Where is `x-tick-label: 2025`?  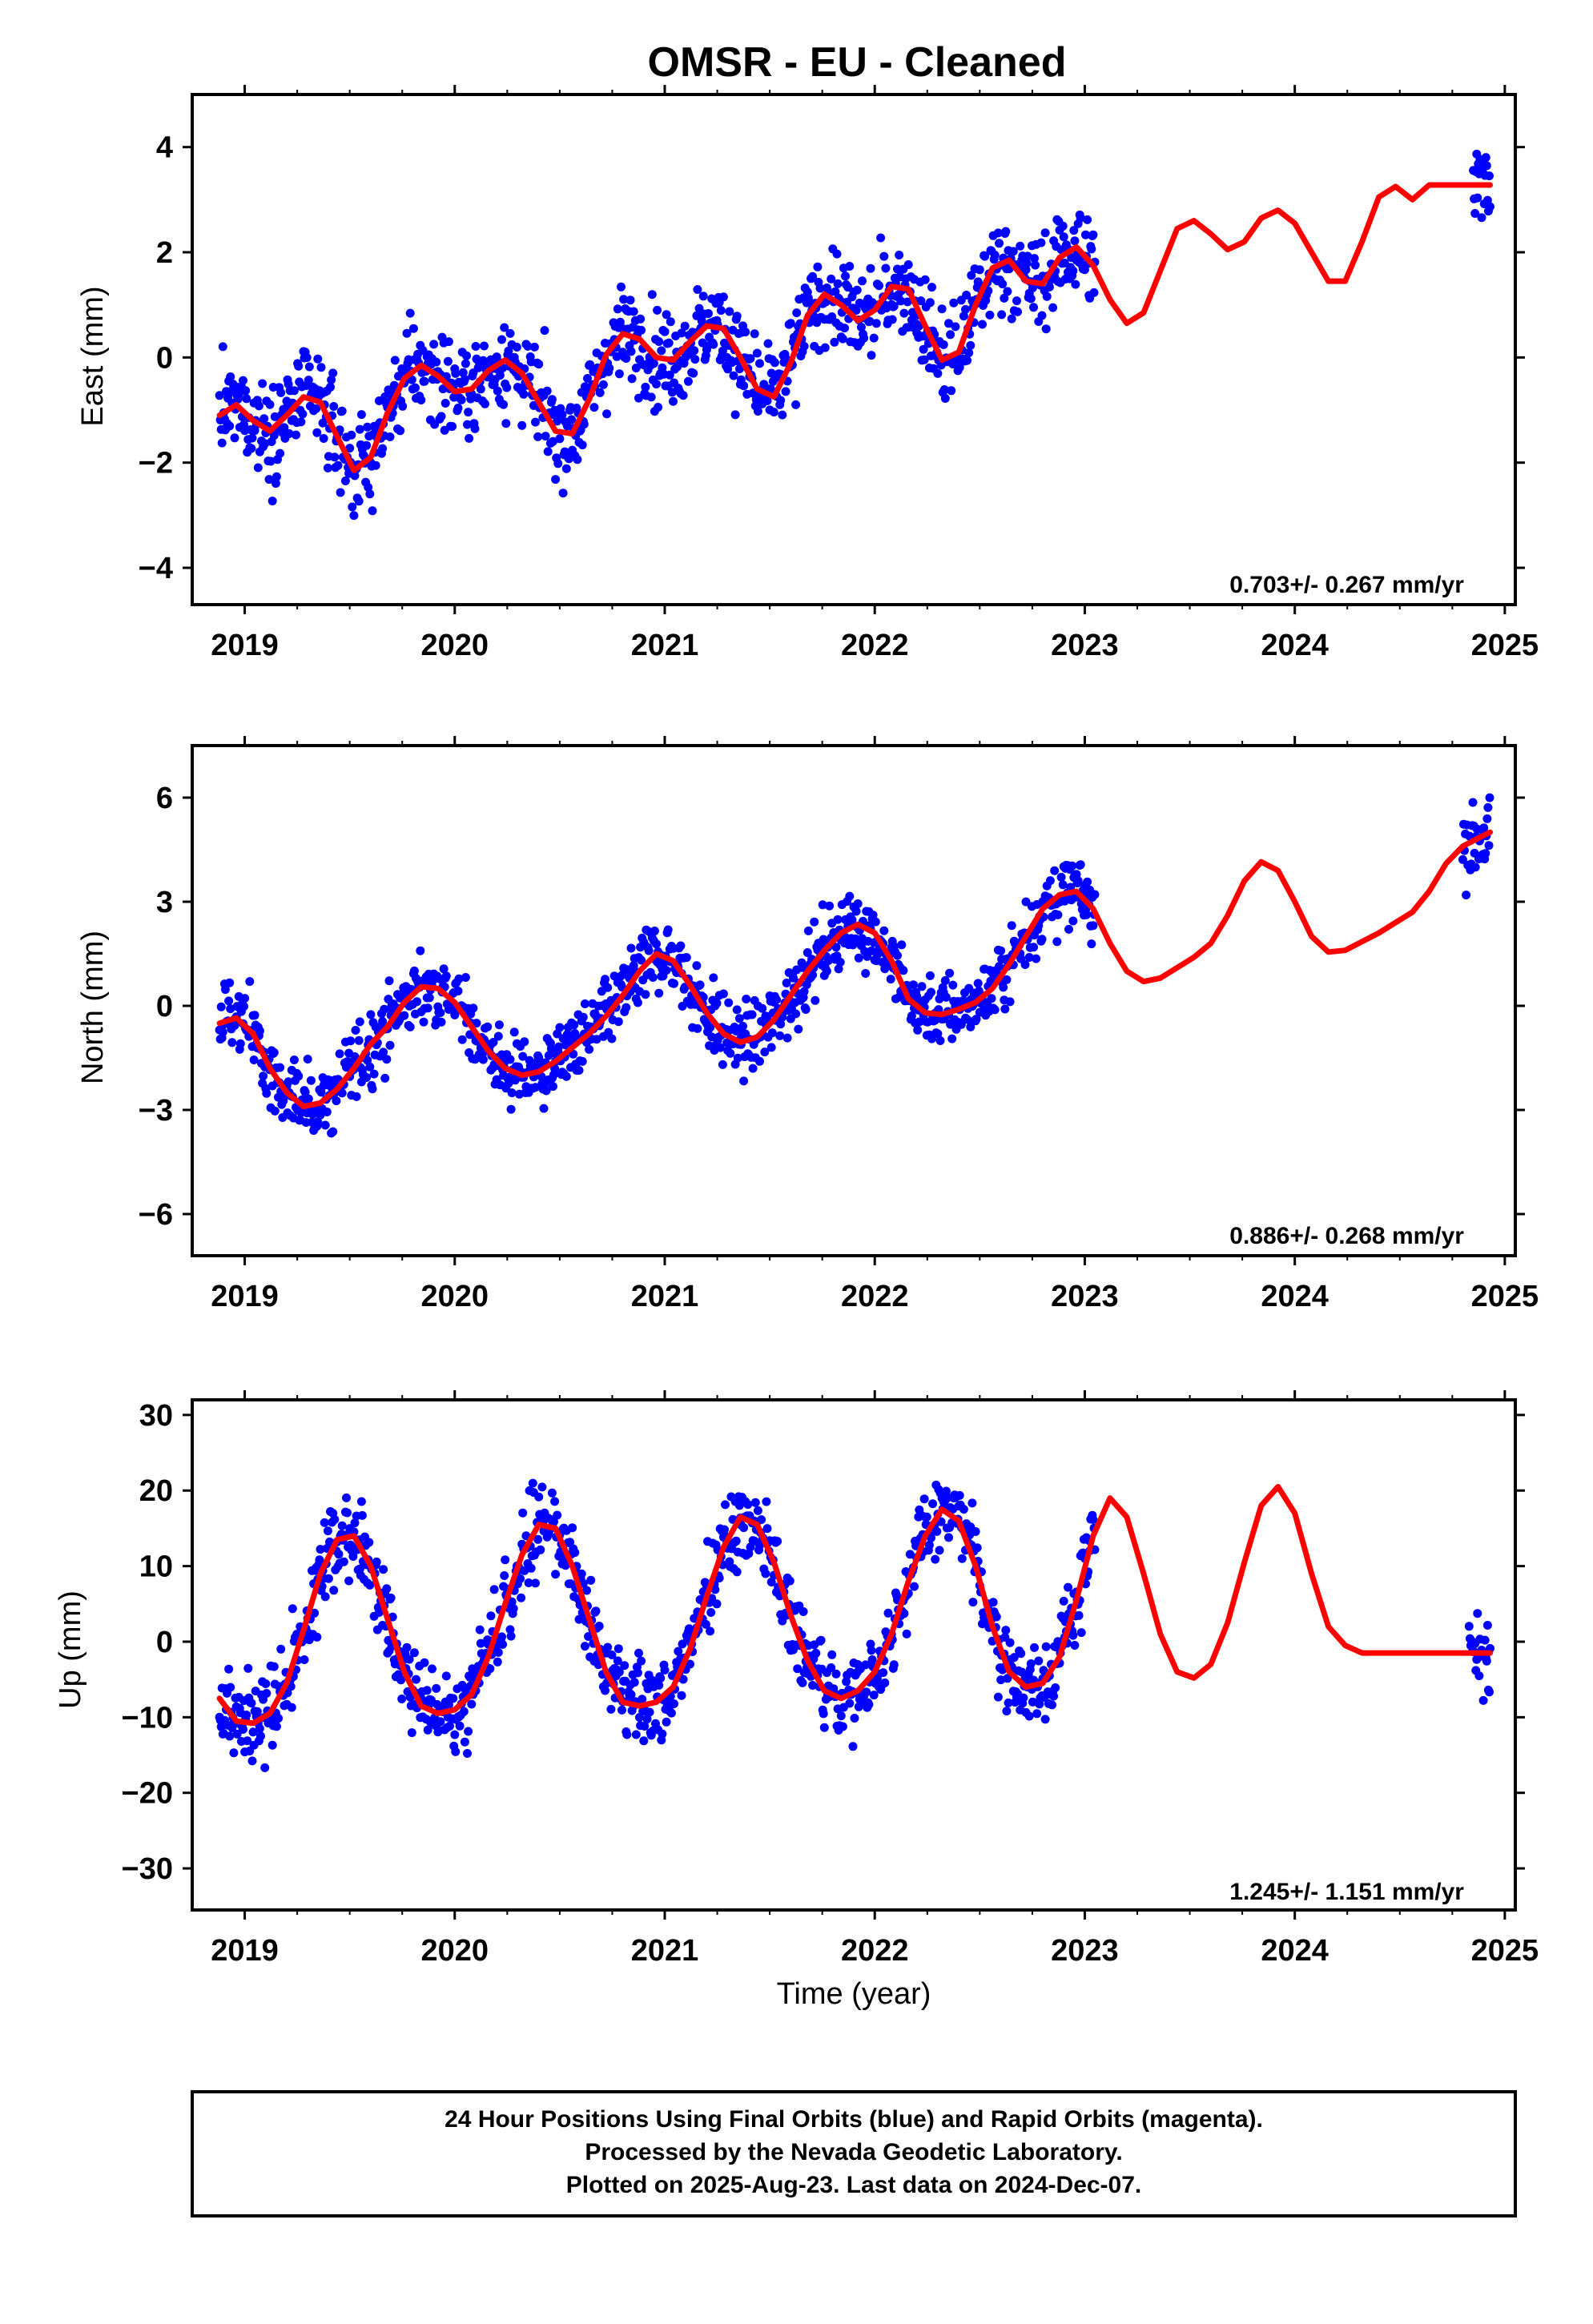 x-tick-label: 2025 is located at coordinates (1505, 1296).